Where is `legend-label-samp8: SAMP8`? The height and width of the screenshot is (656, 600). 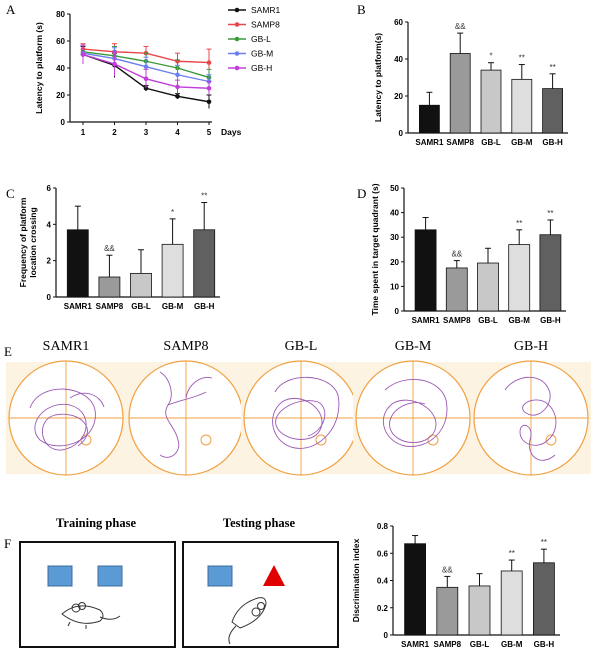 legend-label-samp8: SAMP8 is located at coordinates (265, 25).